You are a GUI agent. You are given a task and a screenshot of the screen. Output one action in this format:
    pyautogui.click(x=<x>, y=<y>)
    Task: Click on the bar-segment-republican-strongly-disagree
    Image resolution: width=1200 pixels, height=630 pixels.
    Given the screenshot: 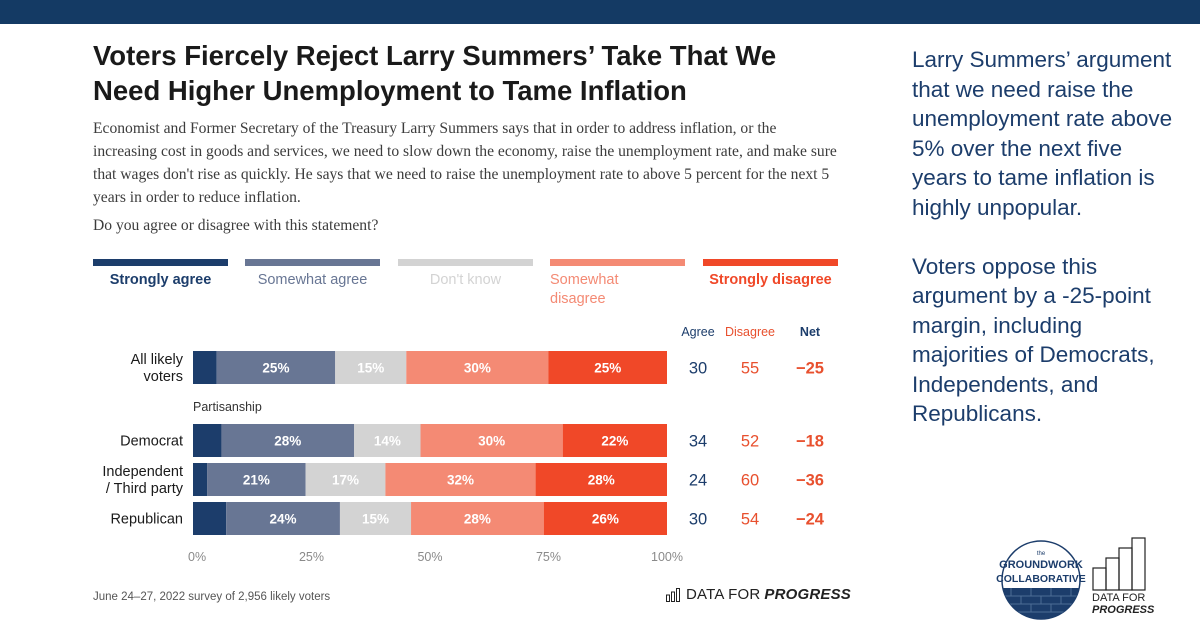 What is the action you would take?
    pyautogui.click(x=605, y=518)
    